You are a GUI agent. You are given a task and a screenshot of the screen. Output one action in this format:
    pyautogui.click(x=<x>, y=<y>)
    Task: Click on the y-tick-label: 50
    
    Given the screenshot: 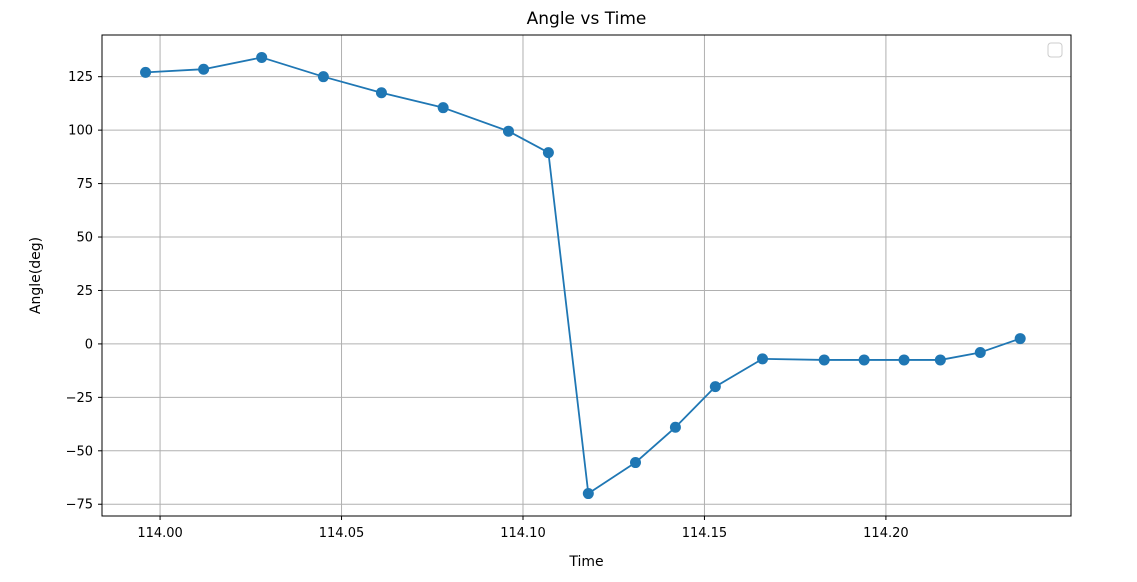 What is the action you would take?
    pyautogui.click(x=84, y=238)
    